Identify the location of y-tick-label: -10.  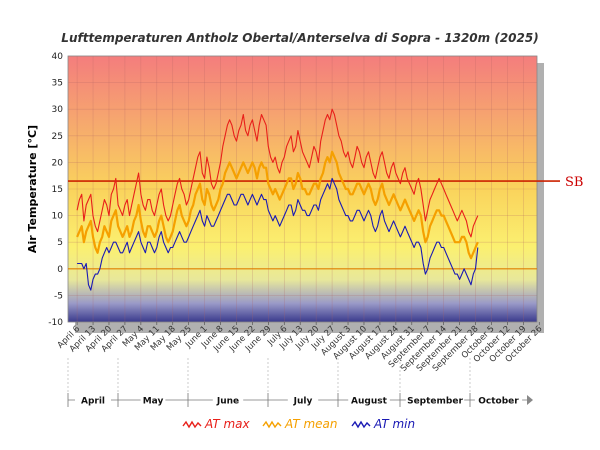
(55, 323).